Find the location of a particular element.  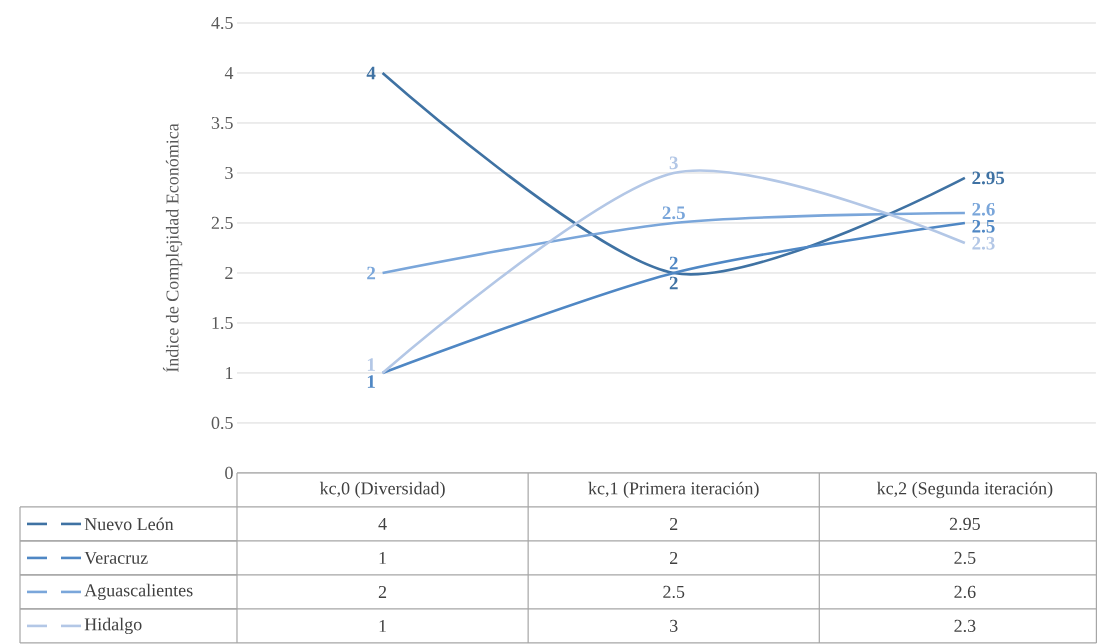

legend-label: Aguascalientes is located at coordinates (138, 592).